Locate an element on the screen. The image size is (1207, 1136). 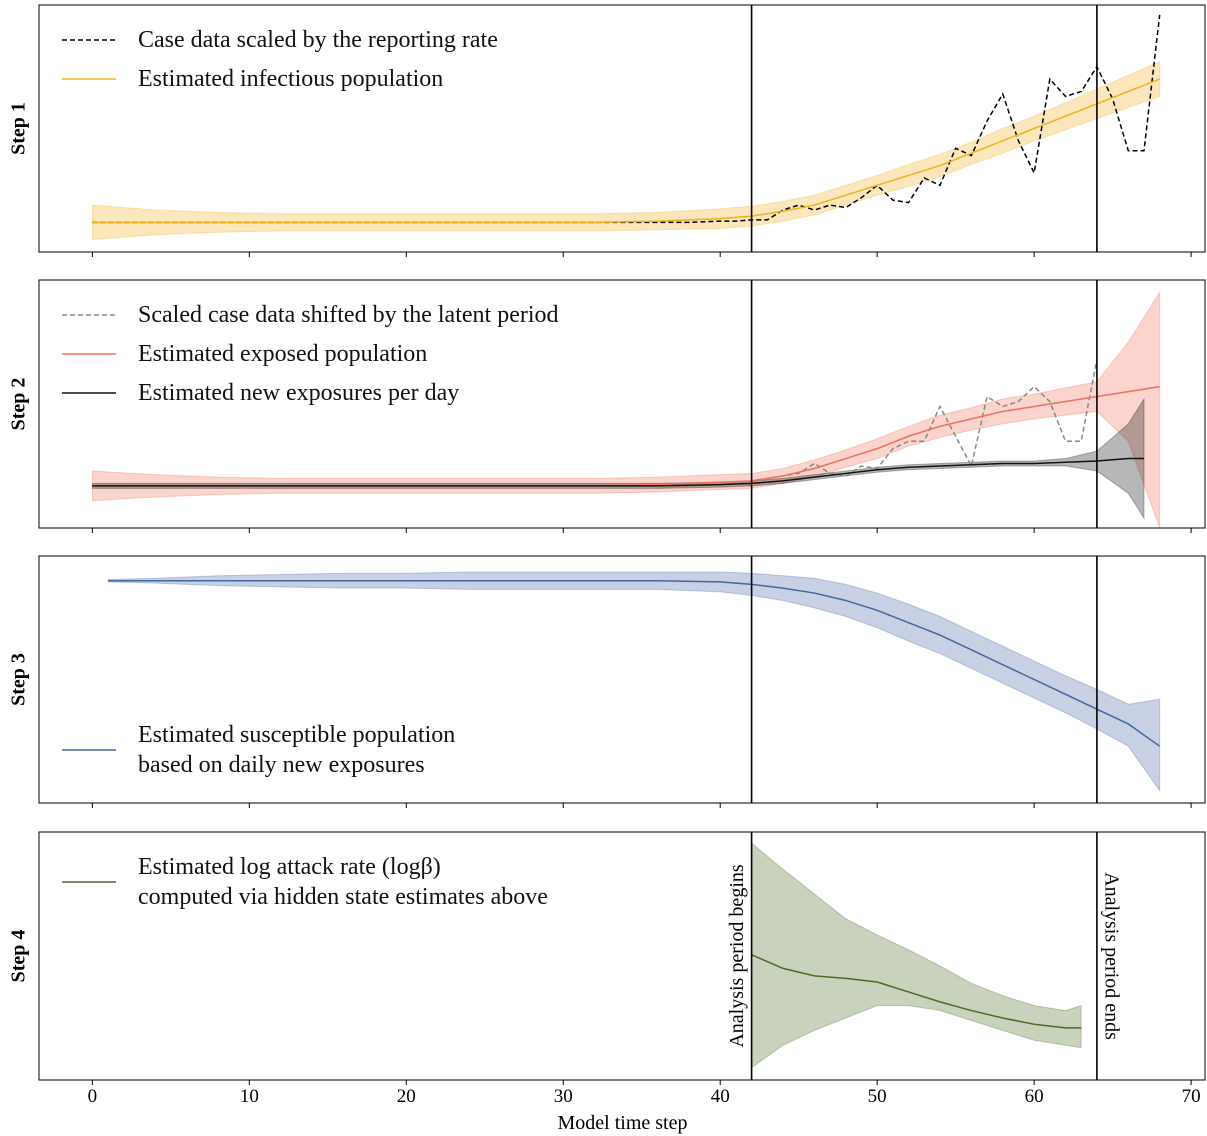
y-axis-label: Step 4 is located at coordinates (19, 956).